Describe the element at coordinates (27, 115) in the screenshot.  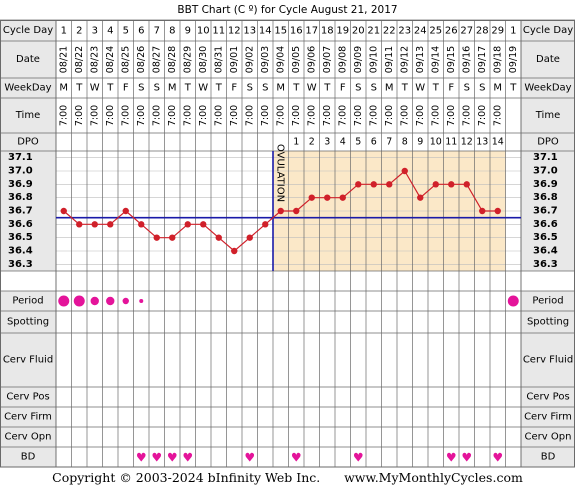
I see `row-label-time-left: Time` at that location.